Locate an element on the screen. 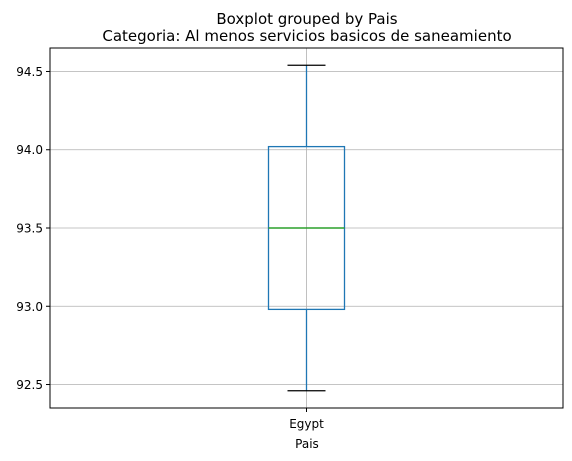 Image resolution: width=572 pixels, height=461 pixels. y-axis: 92.5 93.0 93.5 94.0 94.5 is located at coordinates (33, 228).